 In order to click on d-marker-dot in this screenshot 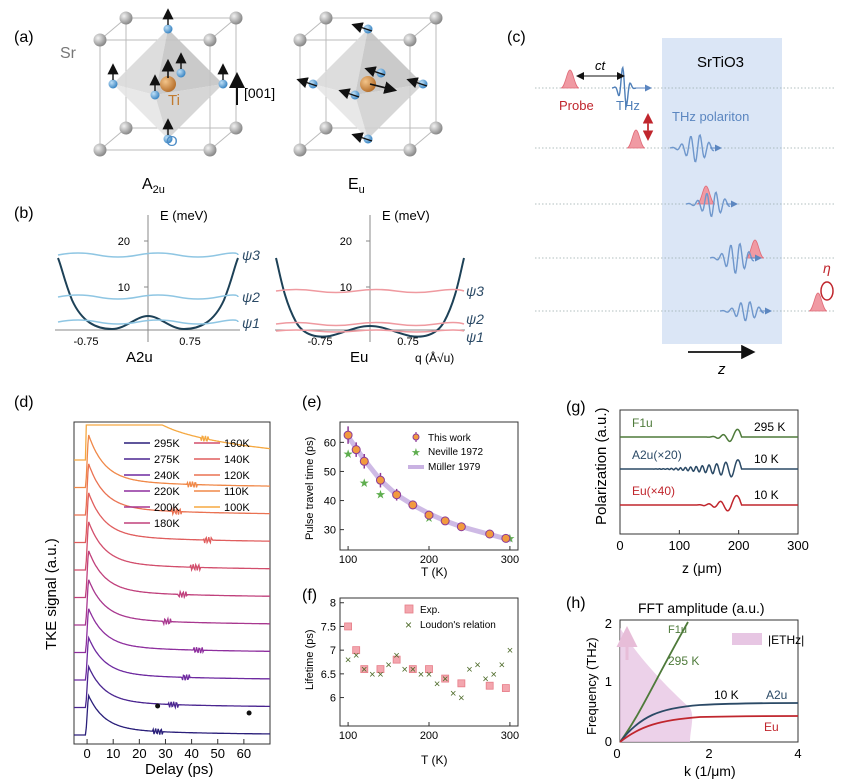, I will do `click(158, 706)`.